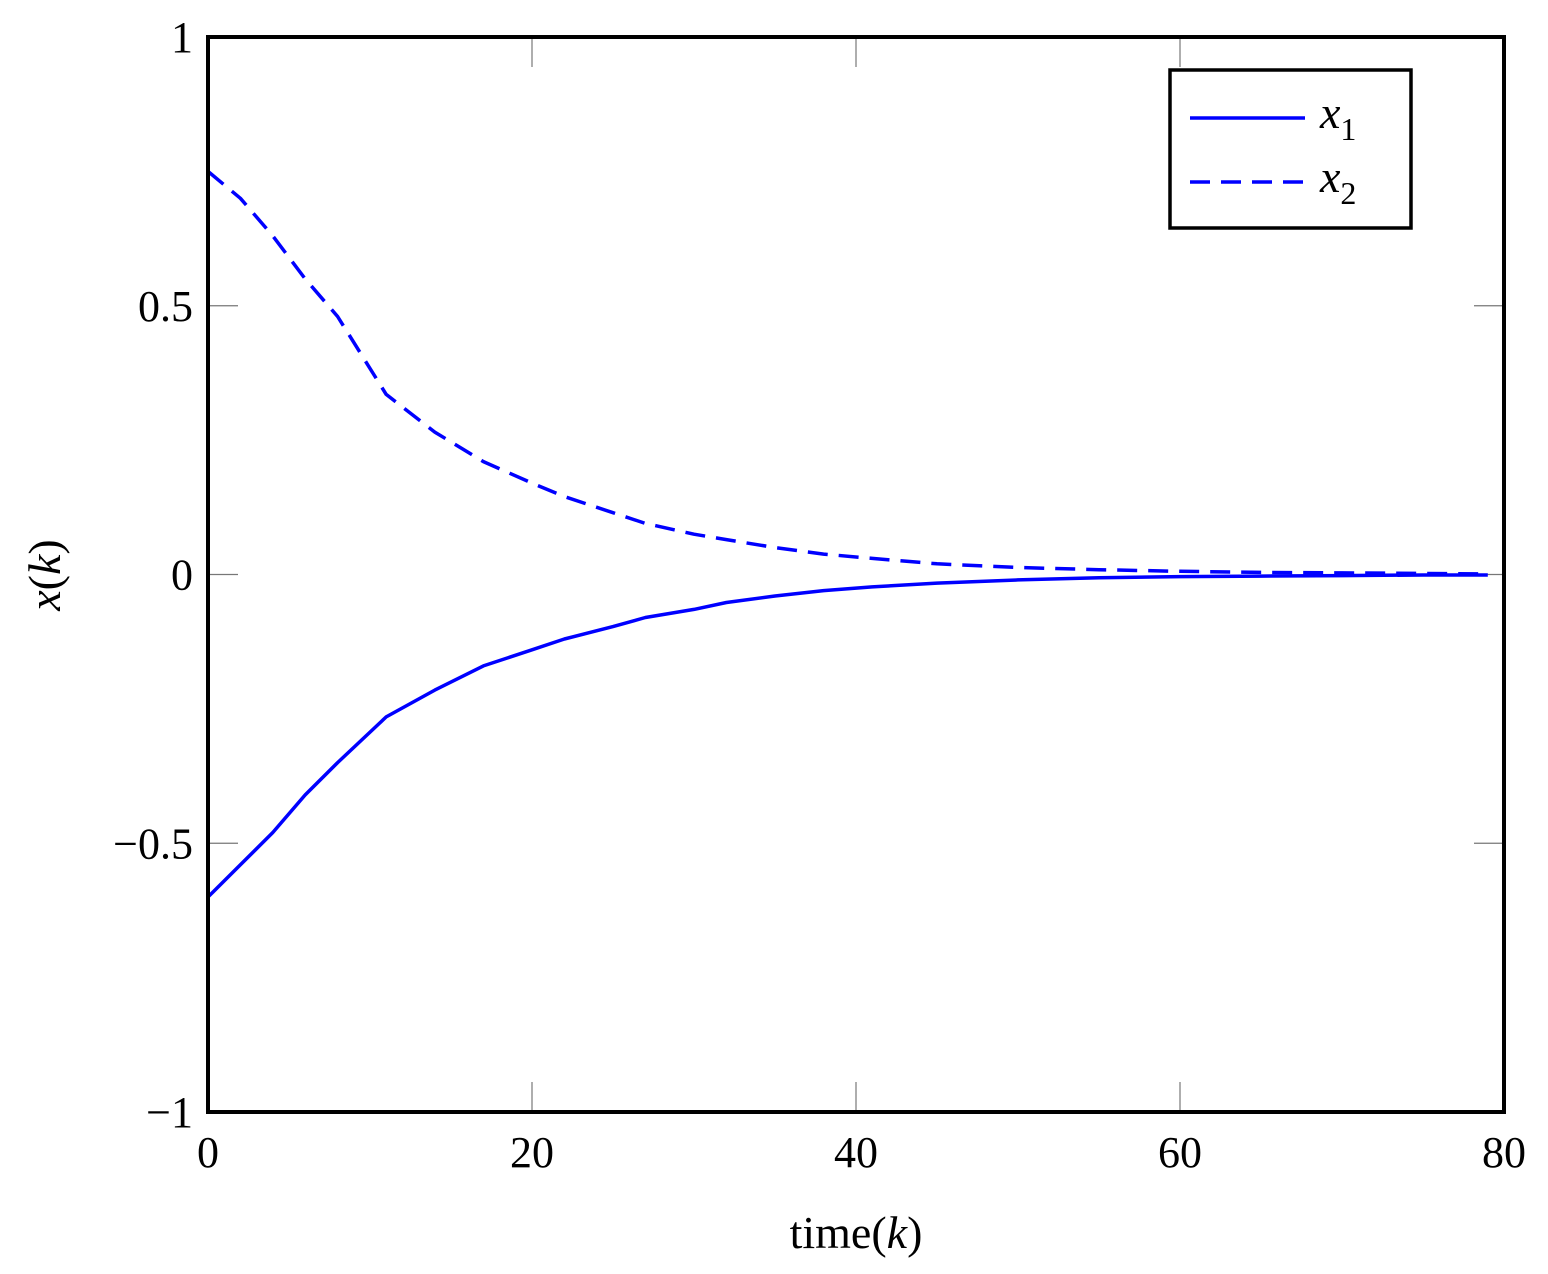  I want to click on y-tick-label: −1, so click(169, 1112).